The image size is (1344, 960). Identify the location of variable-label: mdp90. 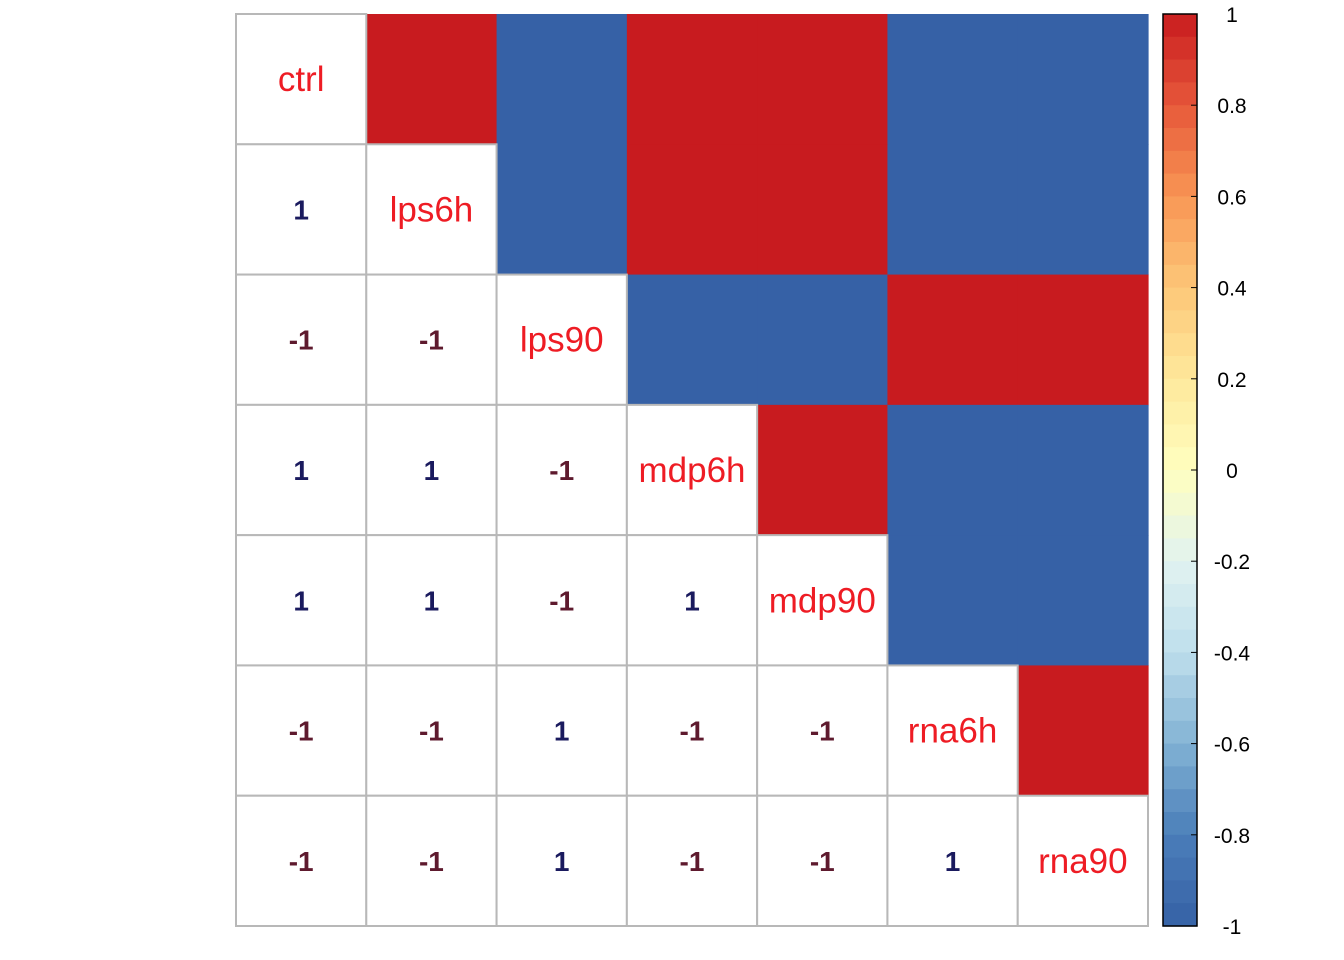
(822, 600).